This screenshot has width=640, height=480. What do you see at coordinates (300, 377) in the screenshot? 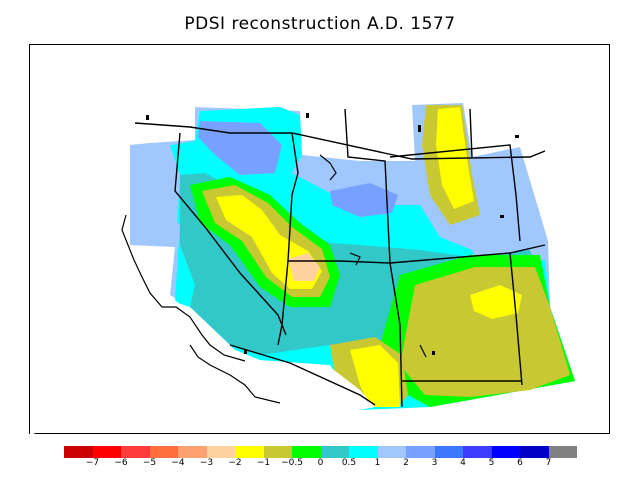
I see `gulf-mask` at bounding box center [300, 377].